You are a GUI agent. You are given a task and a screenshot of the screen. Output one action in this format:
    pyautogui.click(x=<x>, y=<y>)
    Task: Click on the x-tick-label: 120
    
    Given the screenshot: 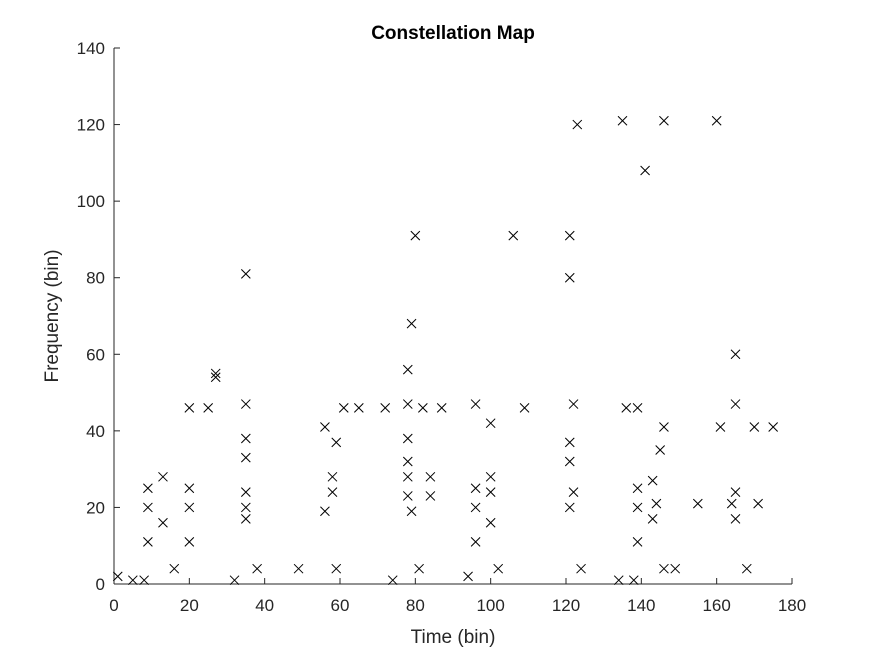 What is the action you would take?
    pyautogui.click(x=566, y=605)
    